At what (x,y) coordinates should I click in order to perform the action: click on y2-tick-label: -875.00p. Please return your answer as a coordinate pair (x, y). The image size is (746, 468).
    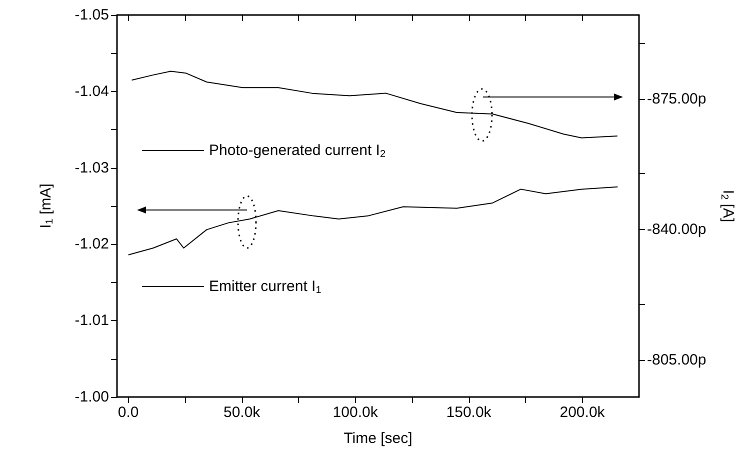
    Looking at the image, I should click on (676, 99).